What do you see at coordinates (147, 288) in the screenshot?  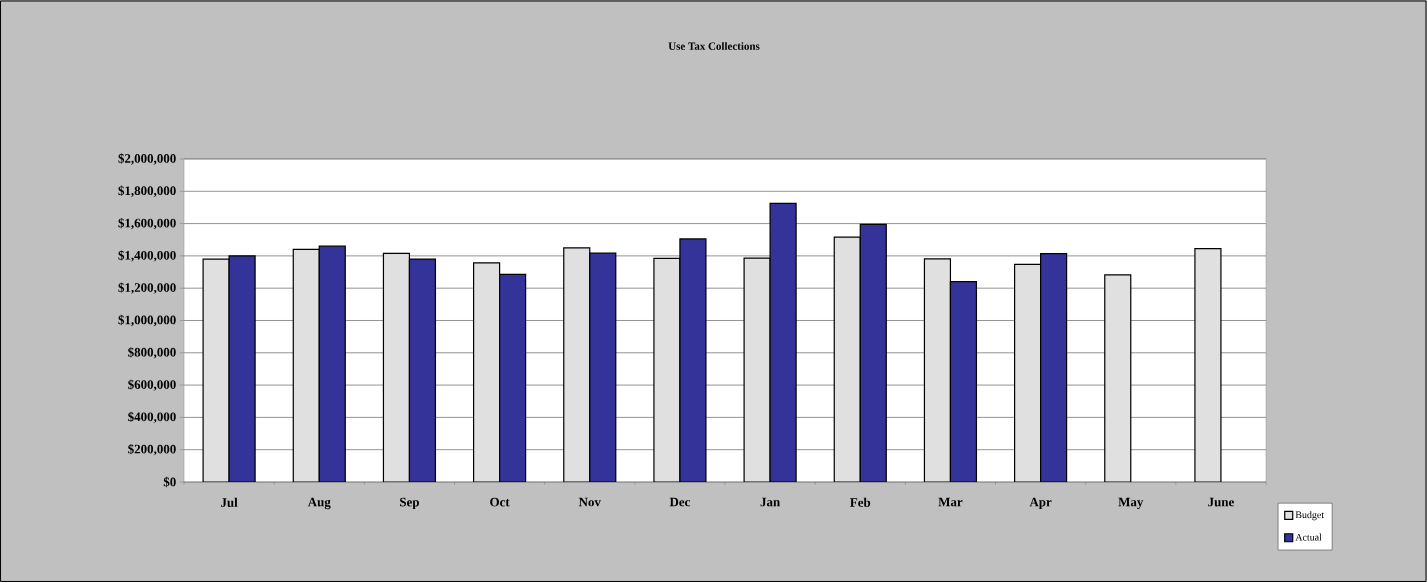 I see `y-tick-label: $1,200,000` at bounding box center [147, 288].